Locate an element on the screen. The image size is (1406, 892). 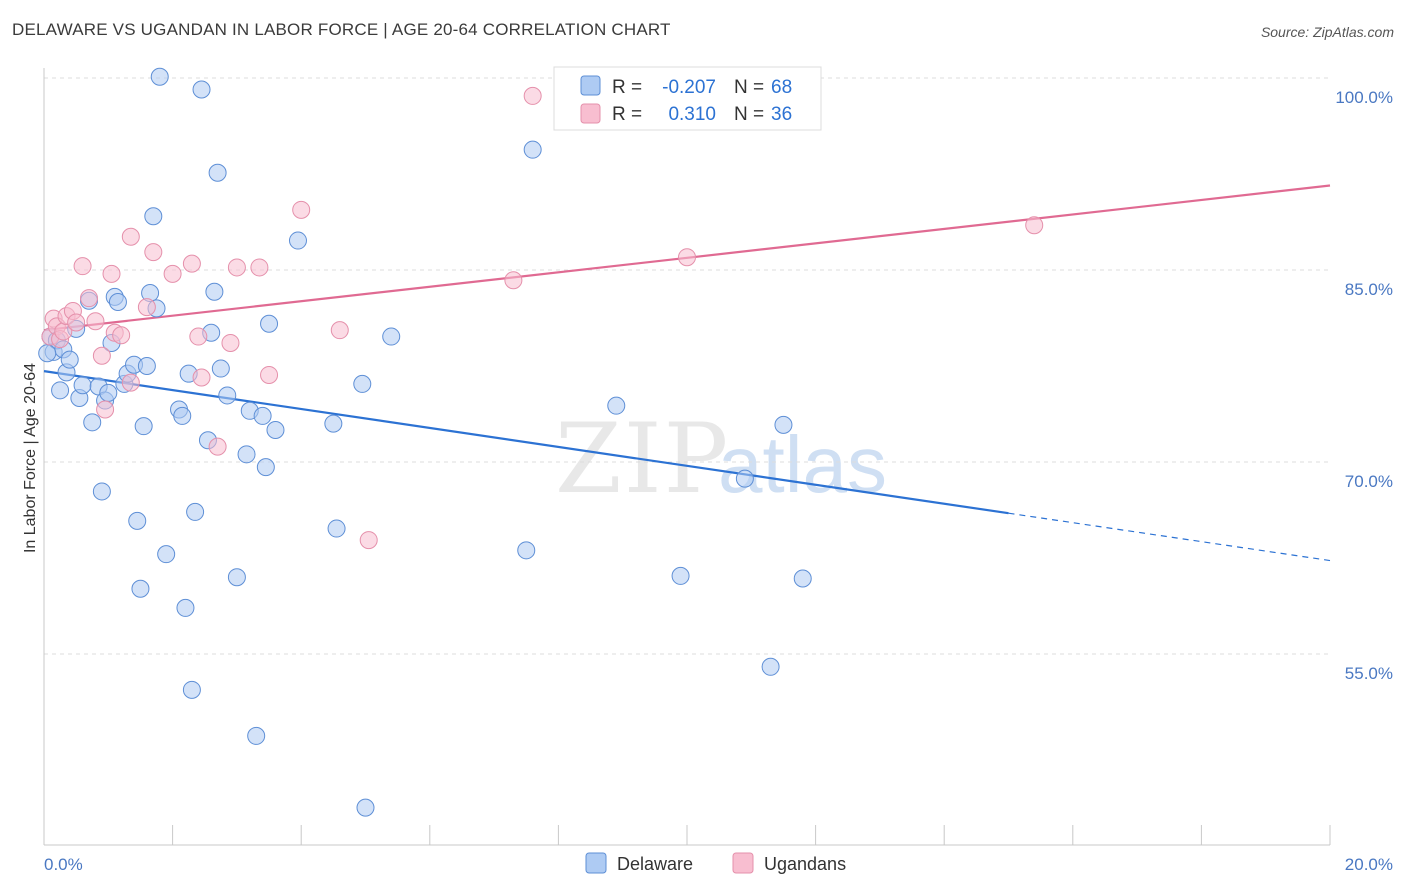
trend-line-delaware is located at coordinates (526, 442).